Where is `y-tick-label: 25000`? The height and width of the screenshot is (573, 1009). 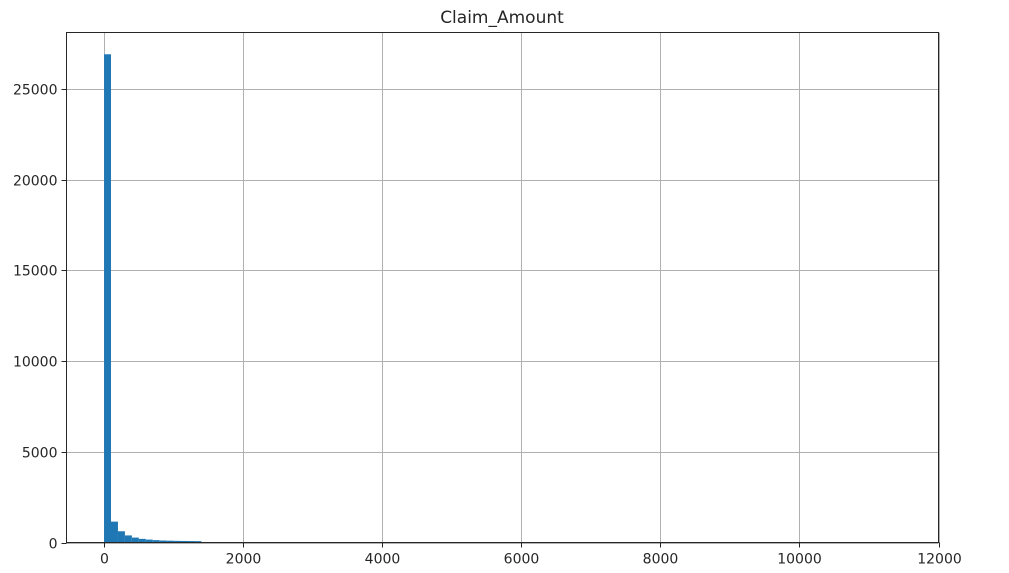 y-tick-label: 25000 is located at coordinates (35, 91).